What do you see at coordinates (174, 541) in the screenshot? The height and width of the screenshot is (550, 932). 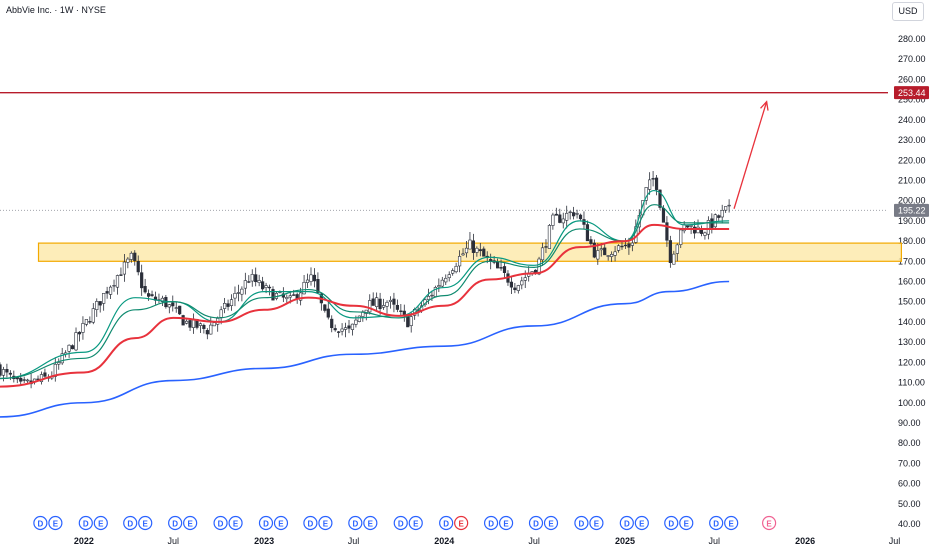 I see `time-tick-label: Jul` at bounding box center [174, 541].